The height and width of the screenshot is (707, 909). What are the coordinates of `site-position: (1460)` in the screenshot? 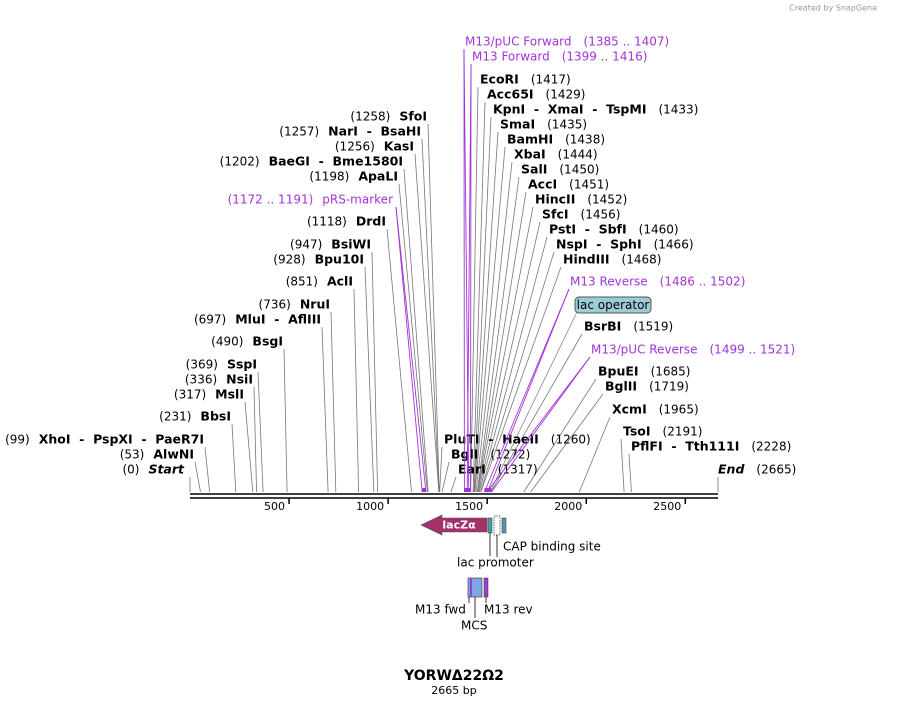 It's located at (659, 230).